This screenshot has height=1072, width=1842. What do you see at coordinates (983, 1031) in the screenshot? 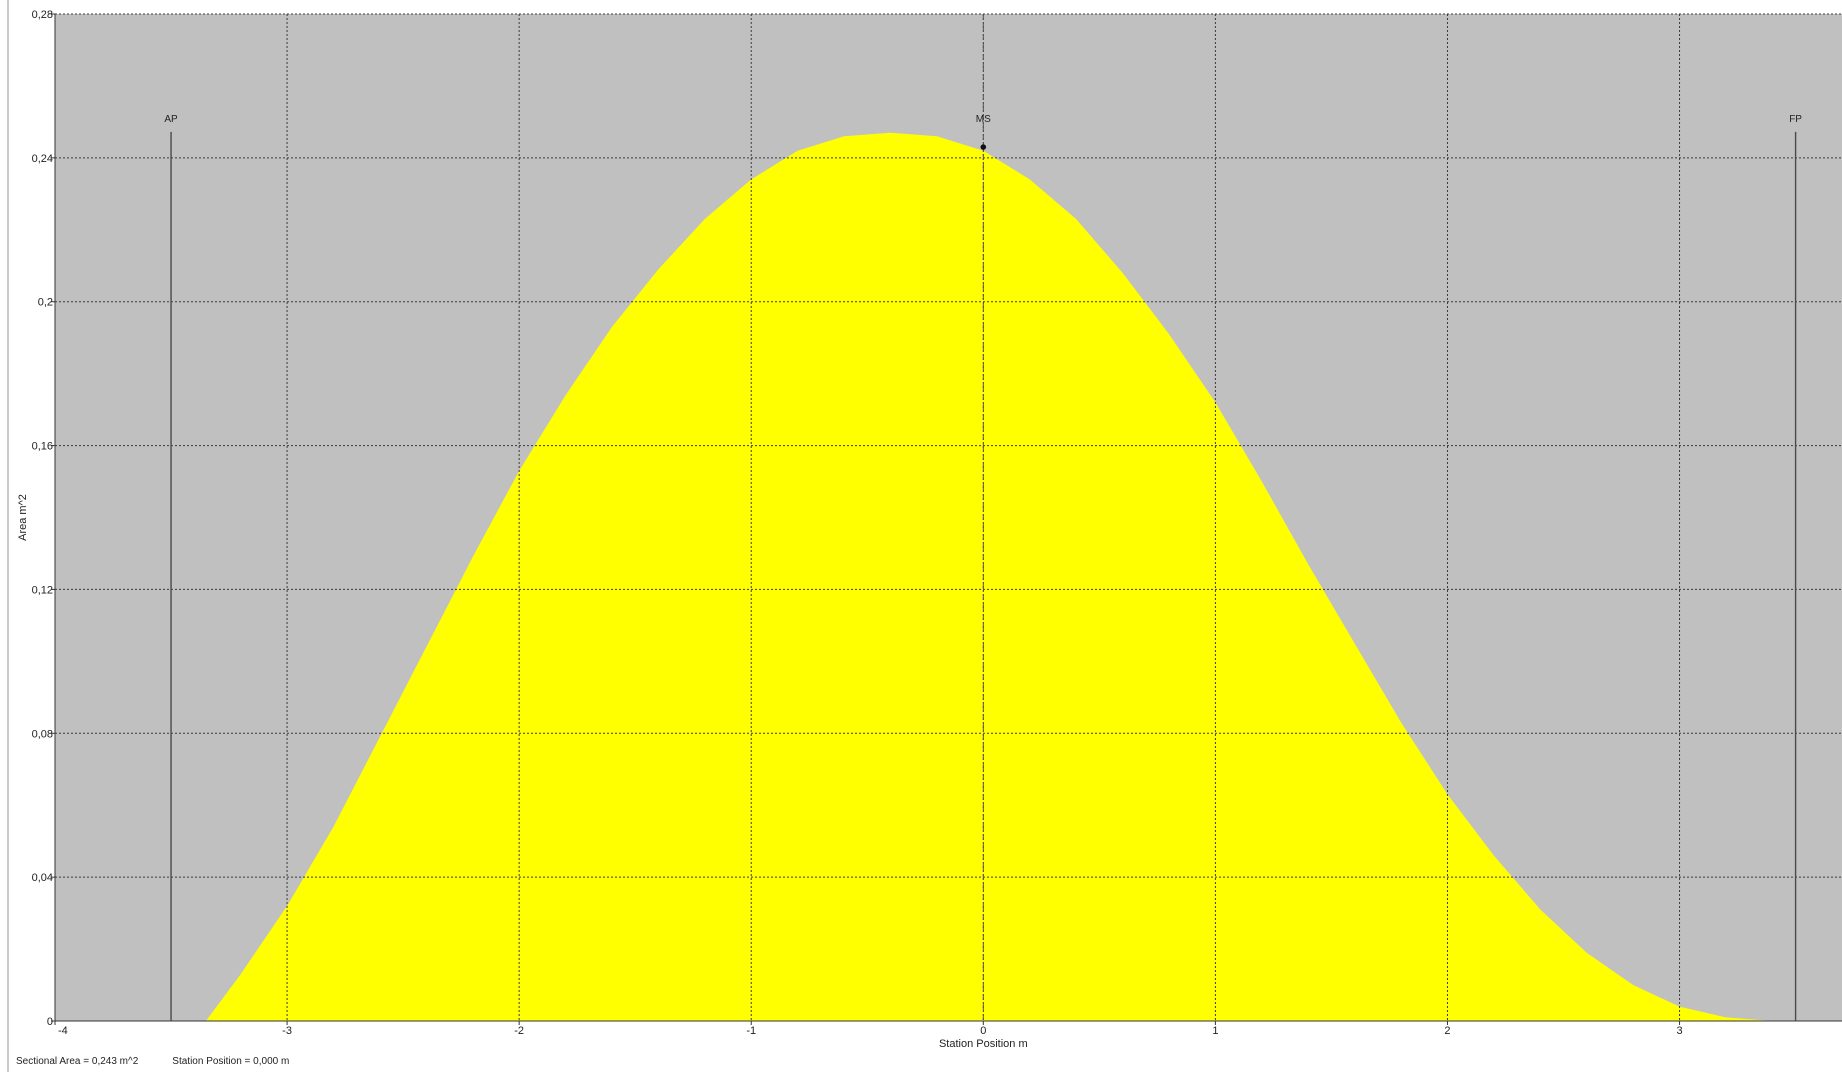
I see `x-tick-label: 0` at bounding box center [983, 1031].